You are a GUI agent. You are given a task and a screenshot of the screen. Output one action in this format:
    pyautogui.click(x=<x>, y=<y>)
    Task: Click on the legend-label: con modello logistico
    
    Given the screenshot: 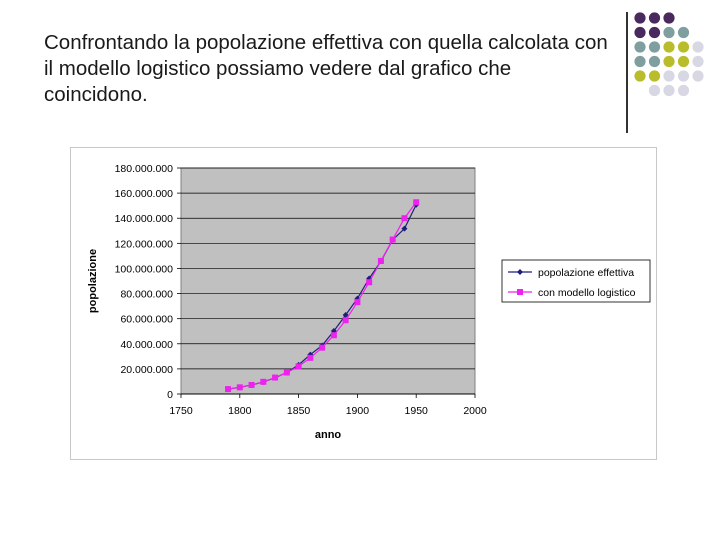 What is the action you would take?
    pyautogui.click(x=587, y=293)
    